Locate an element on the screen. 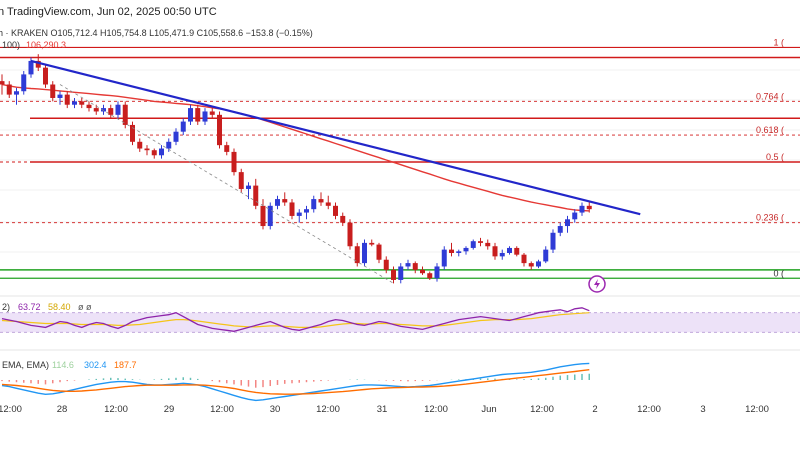  fib-label-0-618: 0.618 ( is located at coordinates (770, 130).